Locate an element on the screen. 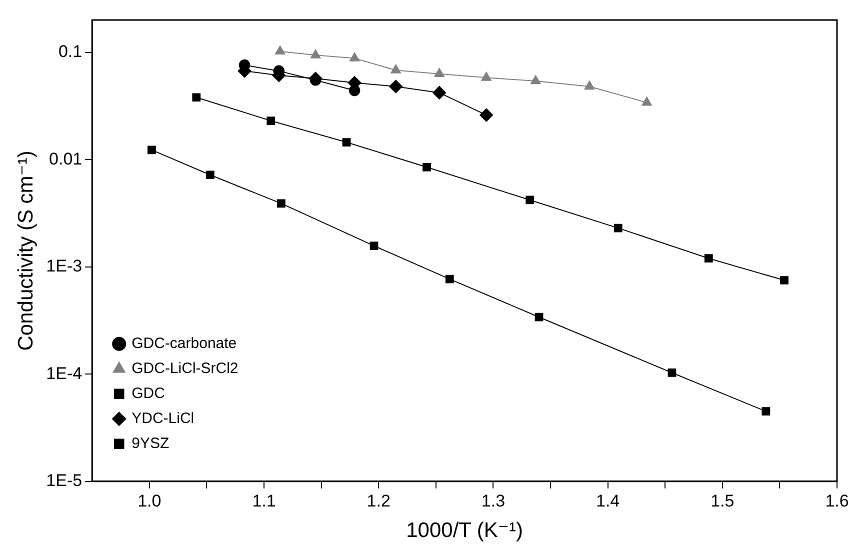 The width and height of the screenshot is (855, 552). y-tick-label: 0.01 is located at coordinates (65, 158).